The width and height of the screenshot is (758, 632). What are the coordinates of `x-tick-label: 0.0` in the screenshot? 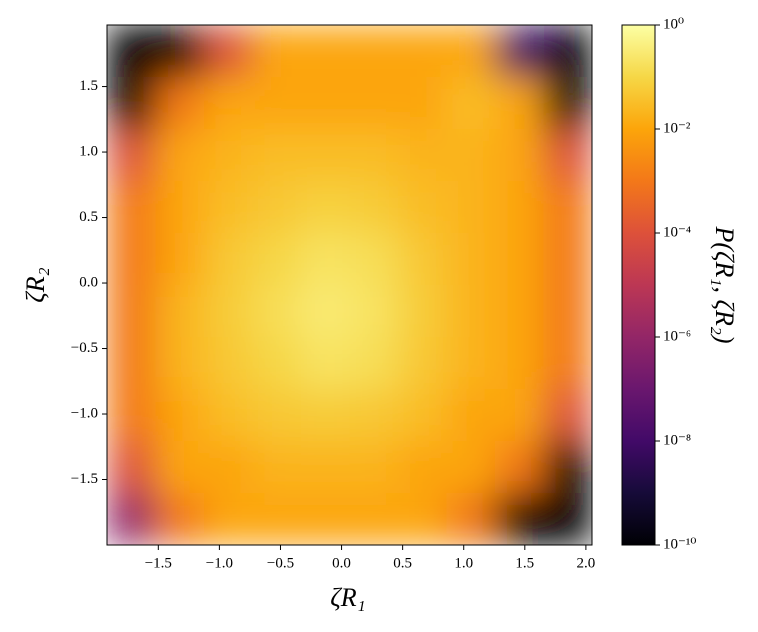 It's located at (341, 563).